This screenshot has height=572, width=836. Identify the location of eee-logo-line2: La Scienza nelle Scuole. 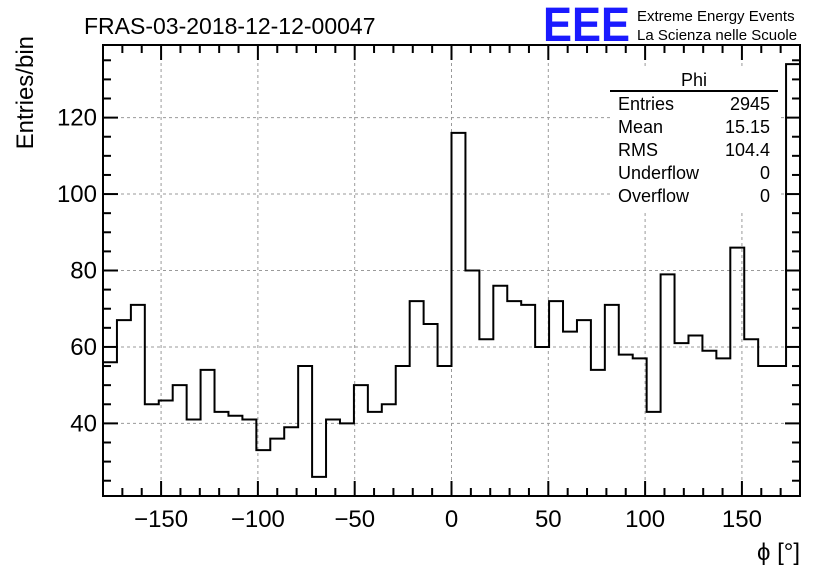
(717, 35).